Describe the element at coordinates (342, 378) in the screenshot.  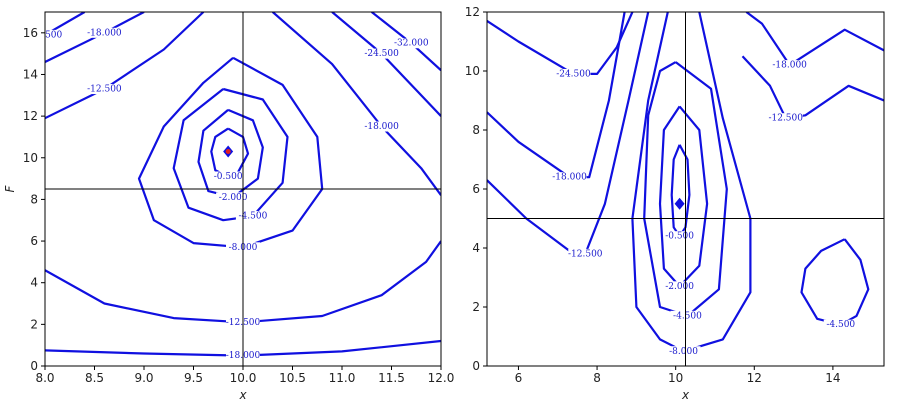
I see `x-tick-label: 11.0` at that location.